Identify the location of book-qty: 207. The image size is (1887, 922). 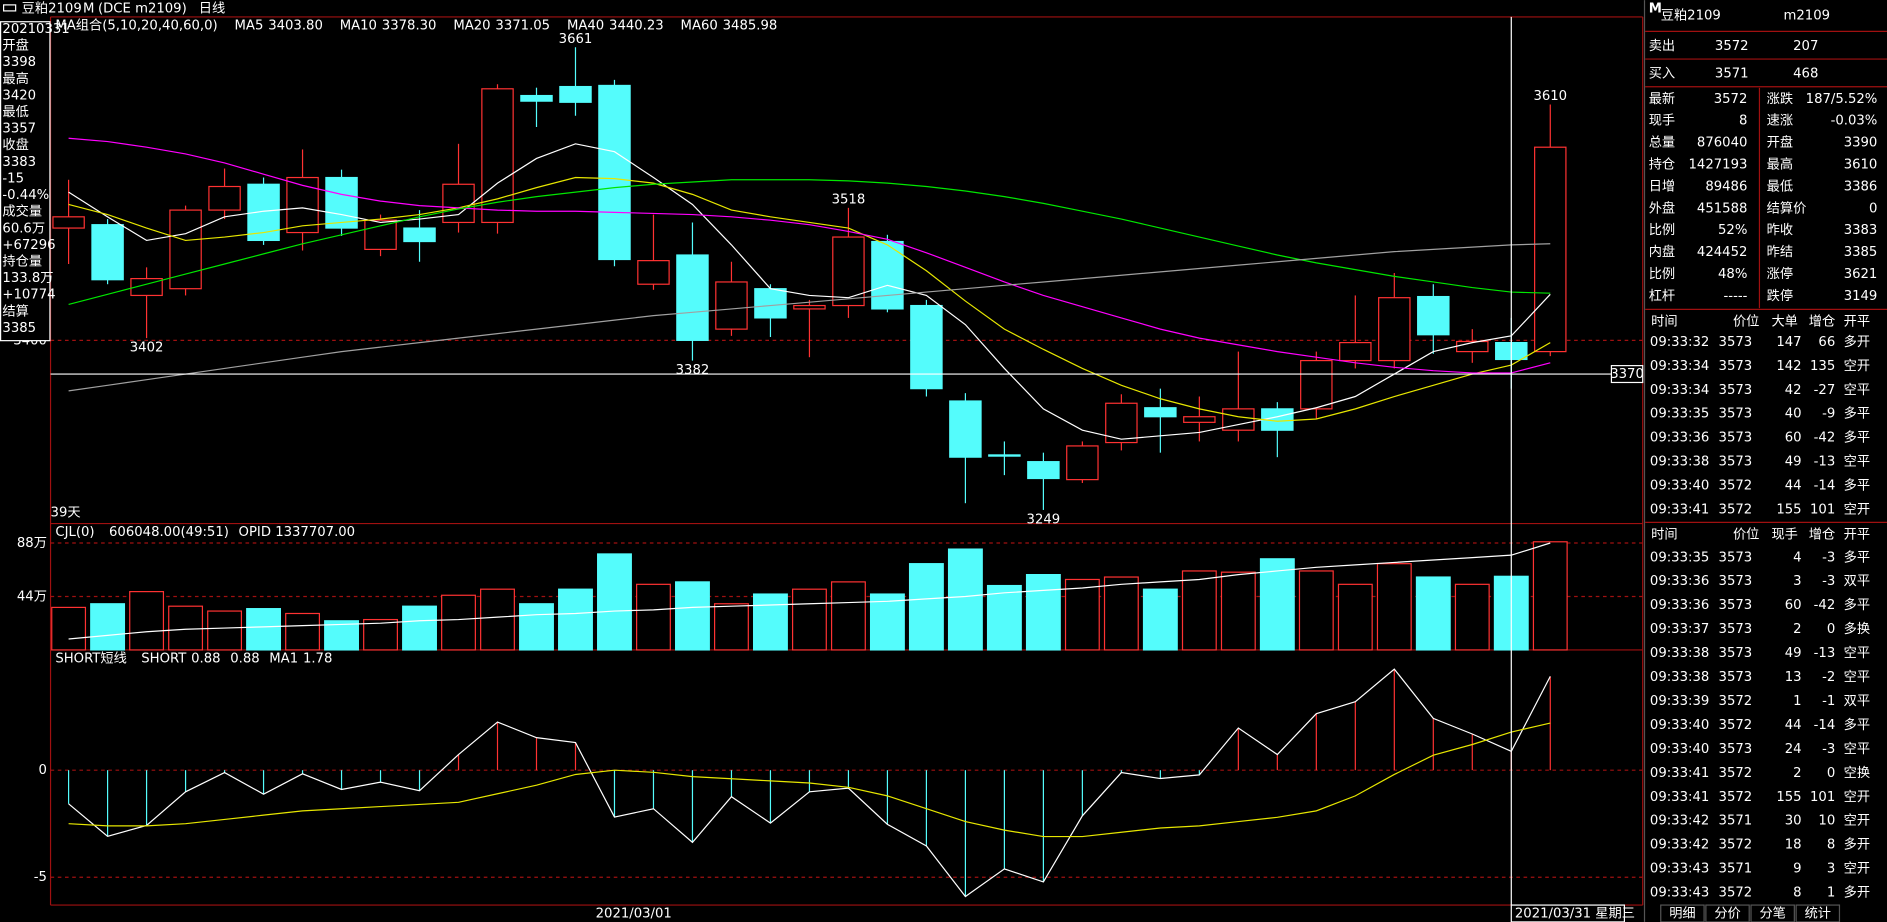
(1805, 46).